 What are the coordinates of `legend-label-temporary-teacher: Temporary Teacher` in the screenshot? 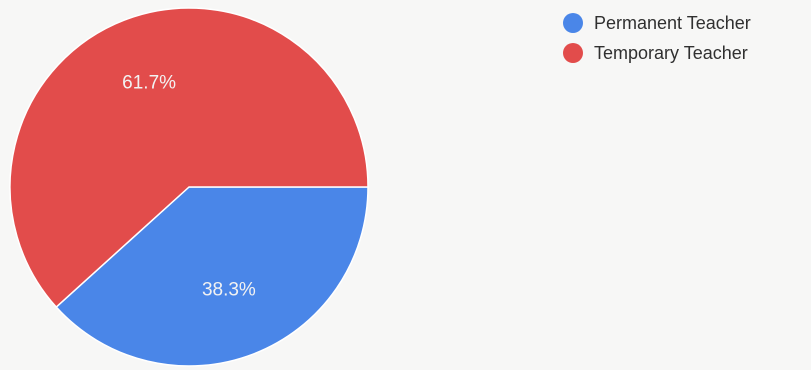 It's located at (671, 52).